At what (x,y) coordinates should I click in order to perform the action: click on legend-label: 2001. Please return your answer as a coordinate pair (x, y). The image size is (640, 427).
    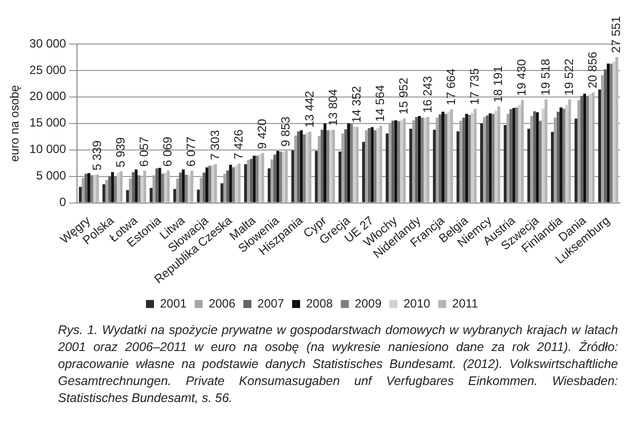
    Looking at the image, I should click on (174, 303).